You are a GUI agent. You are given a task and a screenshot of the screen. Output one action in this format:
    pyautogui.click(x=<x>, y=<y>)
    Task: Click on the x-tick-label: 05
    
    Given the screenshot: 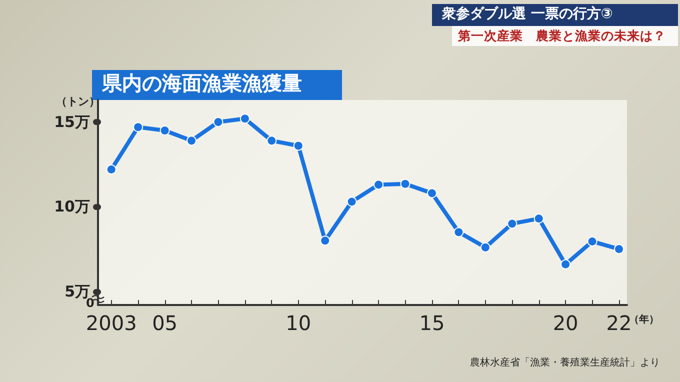 What is the action you would take?
    pyautogui.click(x=165, y=323)
    